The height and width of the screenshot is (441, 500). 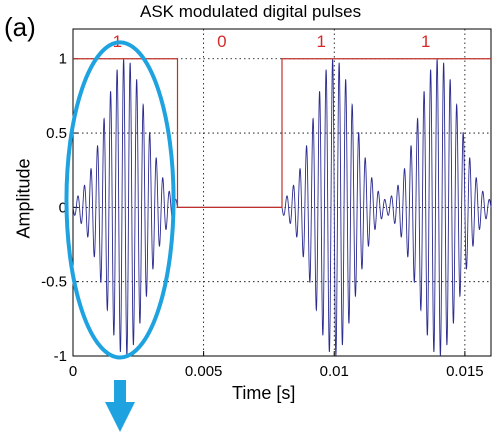 What do you see at coordinates (204, 371) in the screenshot?
I see `x-tick-label: 0.005` at bounding box center [204, 371].